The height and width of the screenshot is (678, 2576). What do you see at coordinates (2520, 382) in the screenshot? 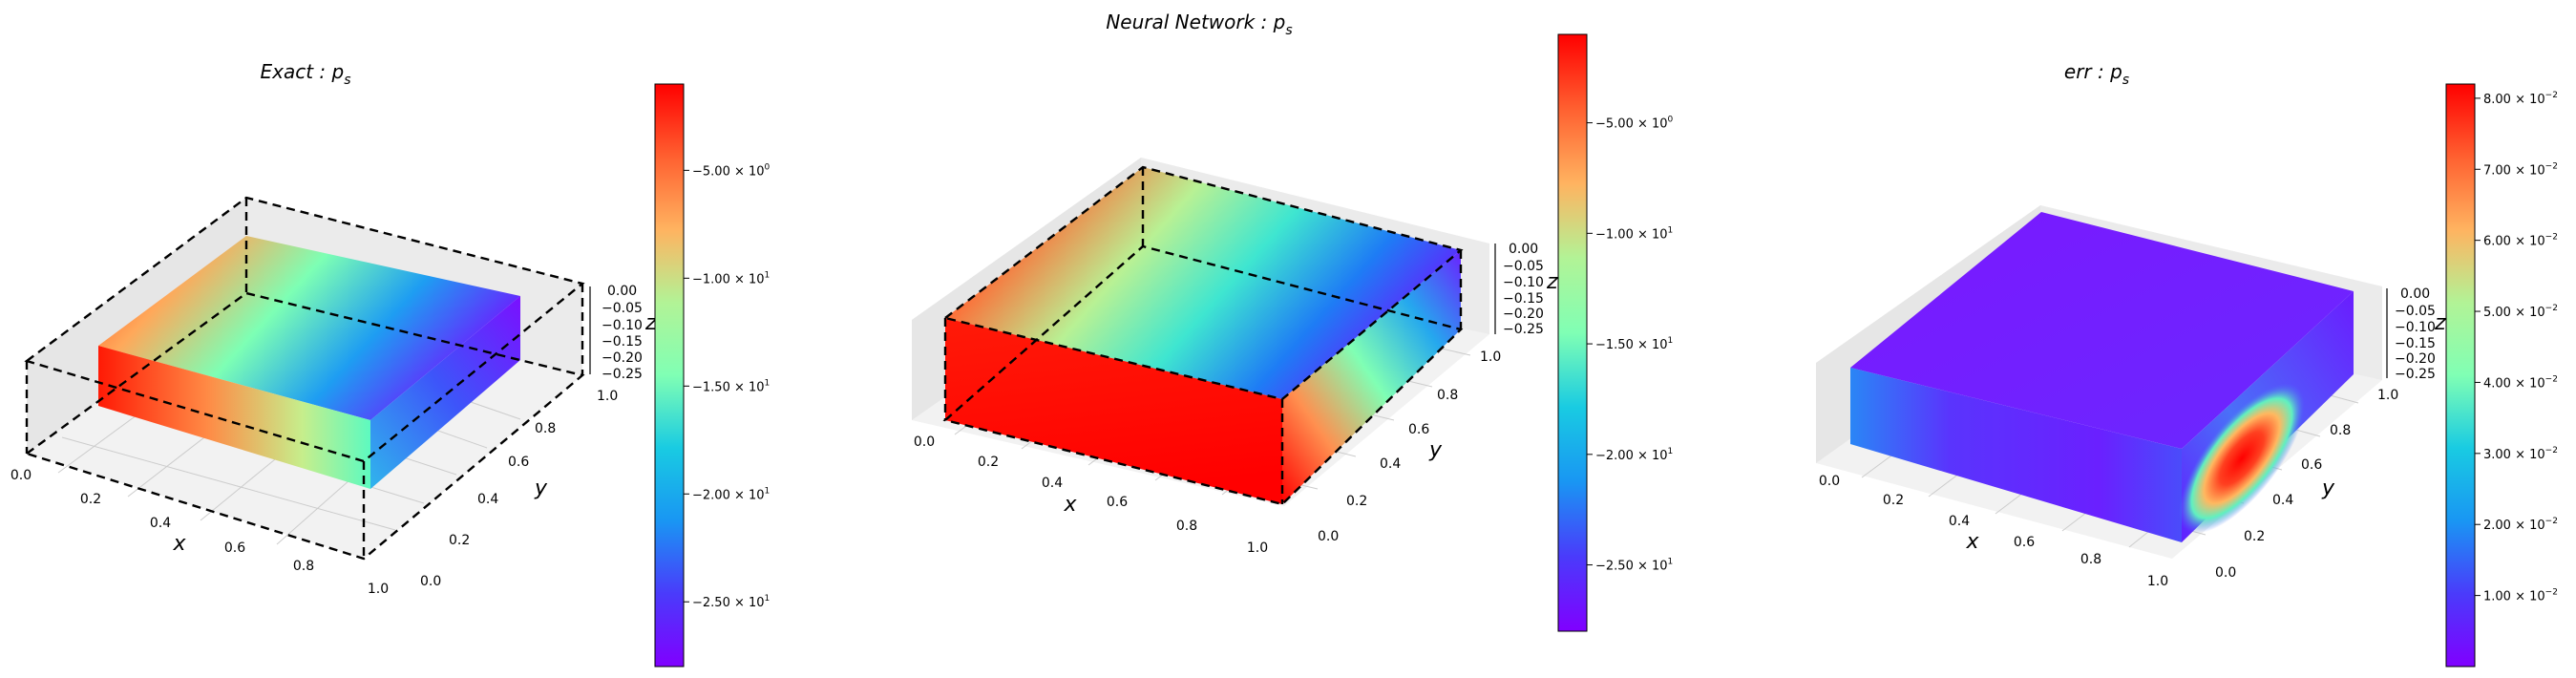
I see `colorbar-tick-label: 4.00 × 10⁻²` at bounding box center [2520, 382].